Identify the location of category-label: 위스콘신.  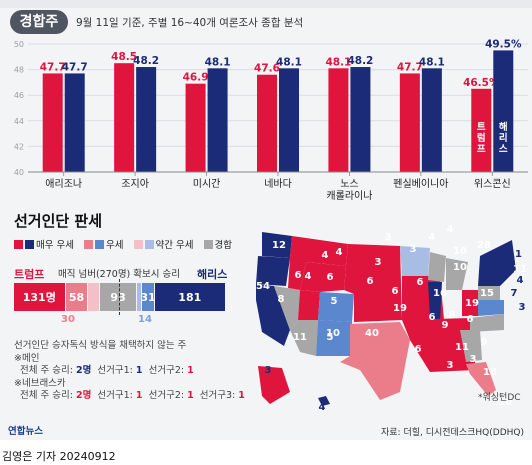
(492, 183).